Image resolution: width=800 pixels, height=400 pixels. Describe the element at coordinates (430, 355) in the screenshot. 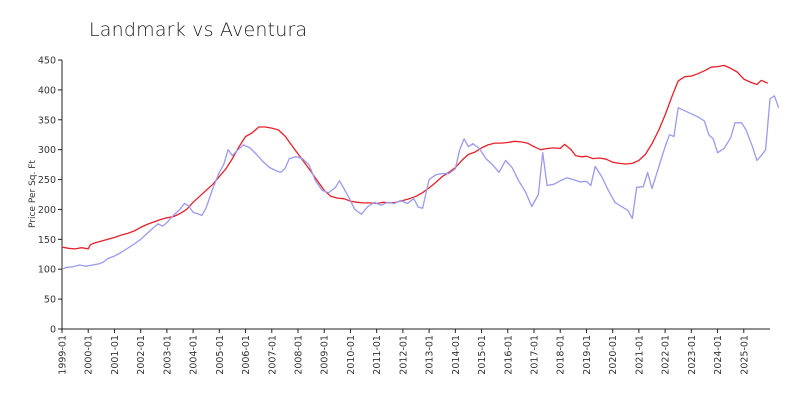

I see `x-tick-label: 2013-01` at that location.